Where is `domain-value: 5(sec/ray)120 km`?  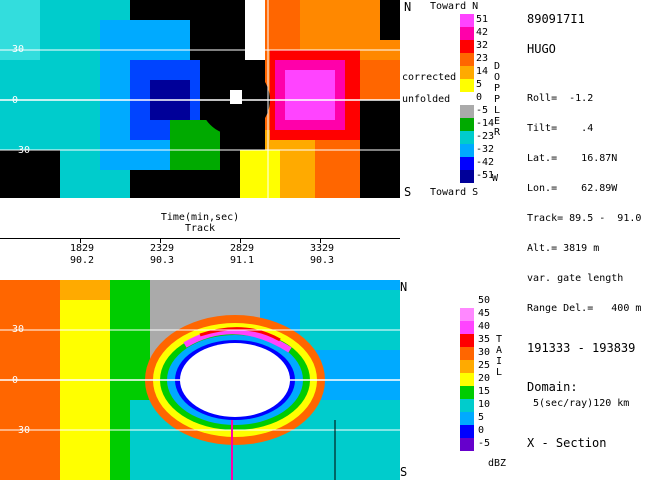 domain-value: 5(sec/ray)120 km is located at coordinates (581, 403).